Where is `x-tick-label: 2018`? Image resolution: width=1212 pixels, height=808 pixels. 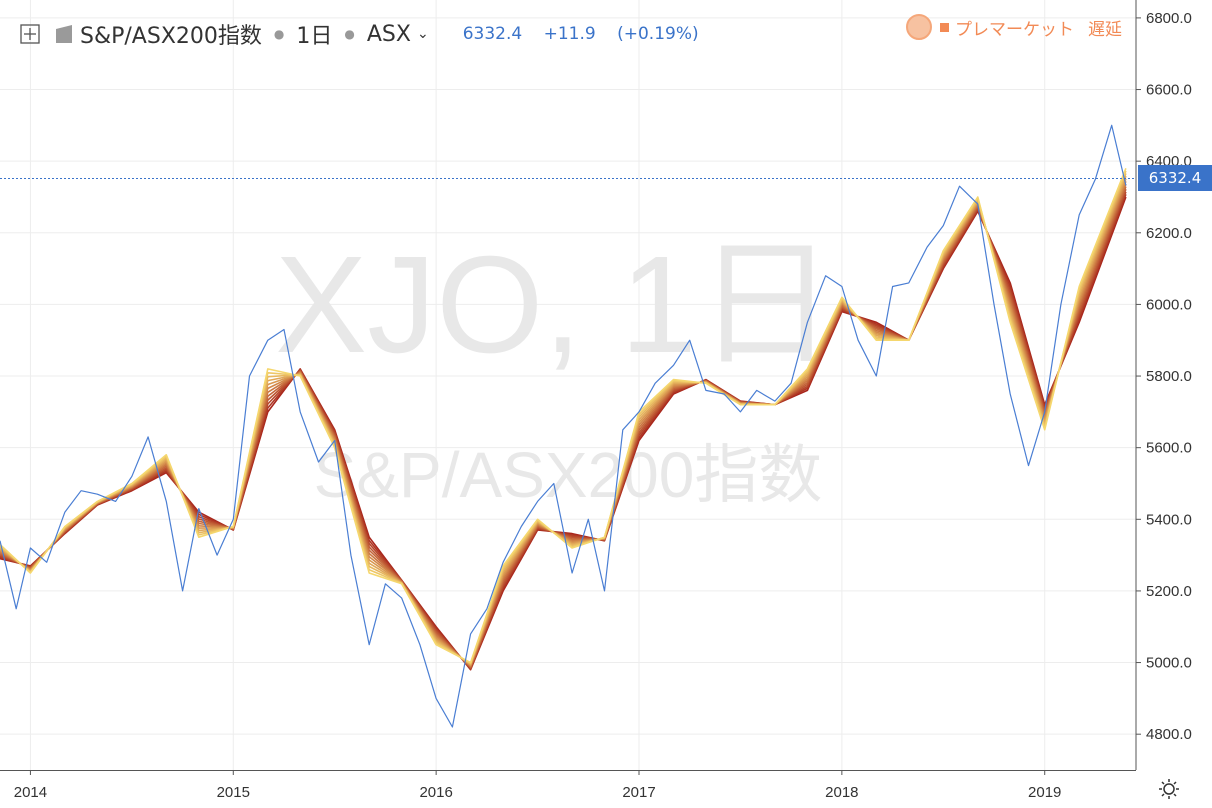
x-tick-label: 2018 is located at coordinates (841, 792).